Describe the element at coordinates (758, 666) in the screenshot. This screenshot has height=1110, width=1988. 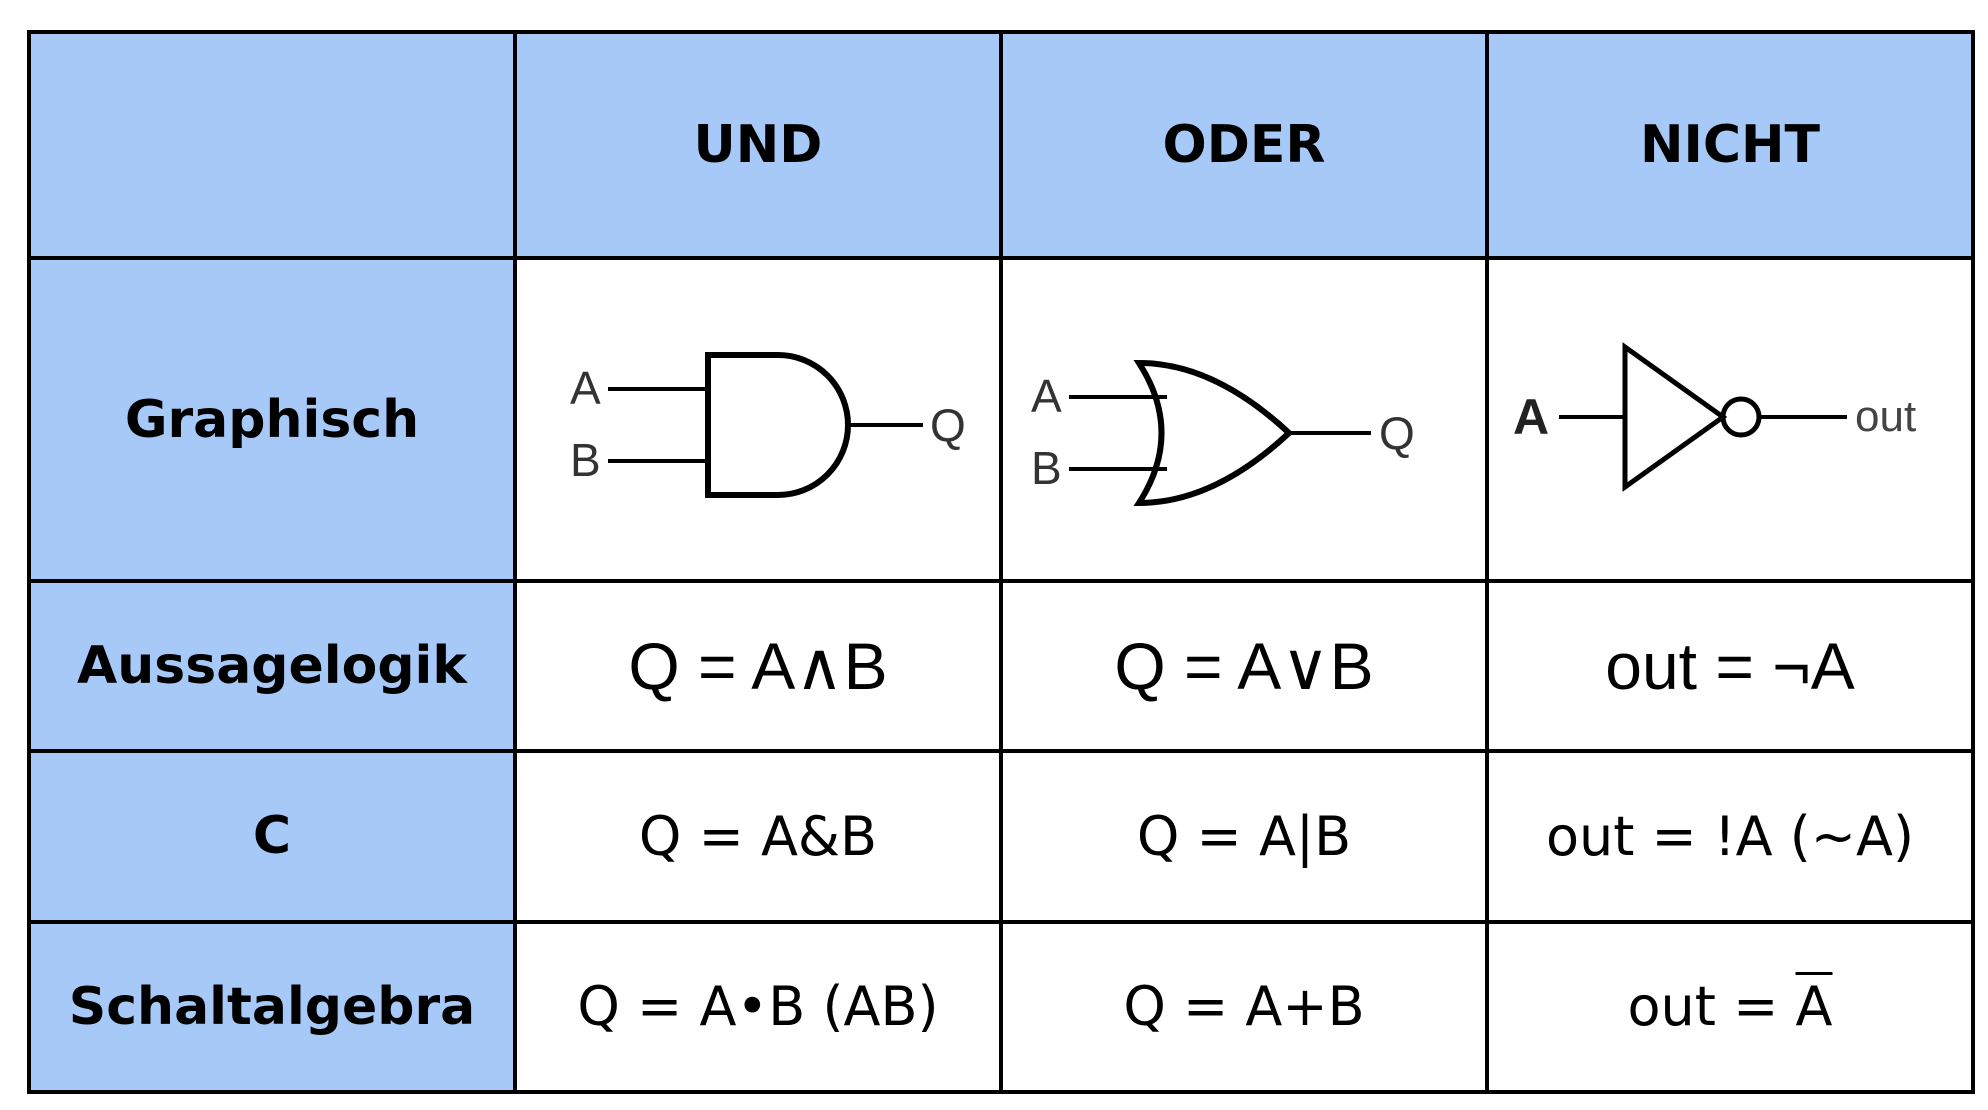
I see `aussagelogik-und: Q = A∧B` at that location.